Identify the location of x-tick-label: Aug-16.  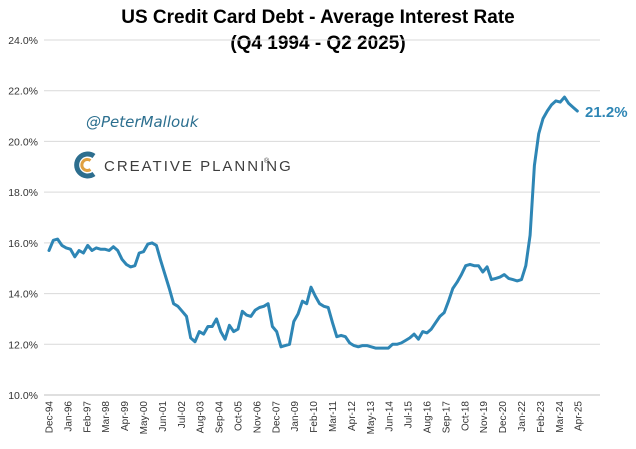
(428, 417).